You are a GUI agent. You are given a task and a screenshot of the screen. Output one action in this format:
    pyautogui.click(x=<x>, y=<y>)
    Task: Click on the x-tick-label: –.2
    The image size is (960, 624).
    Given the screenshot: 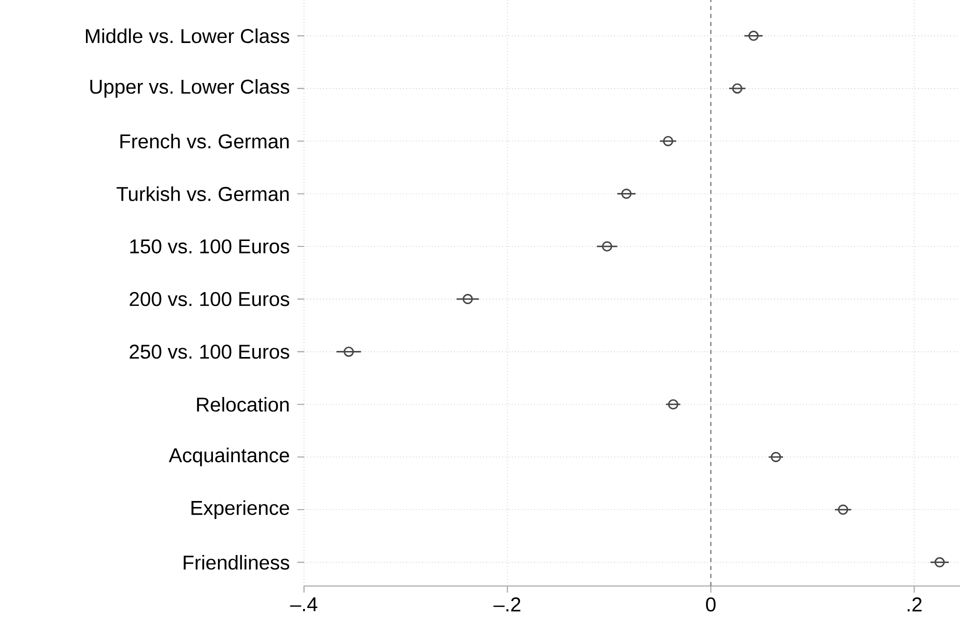 What is the action you would take?
    pyautogui.click(x=507, y=604)
    